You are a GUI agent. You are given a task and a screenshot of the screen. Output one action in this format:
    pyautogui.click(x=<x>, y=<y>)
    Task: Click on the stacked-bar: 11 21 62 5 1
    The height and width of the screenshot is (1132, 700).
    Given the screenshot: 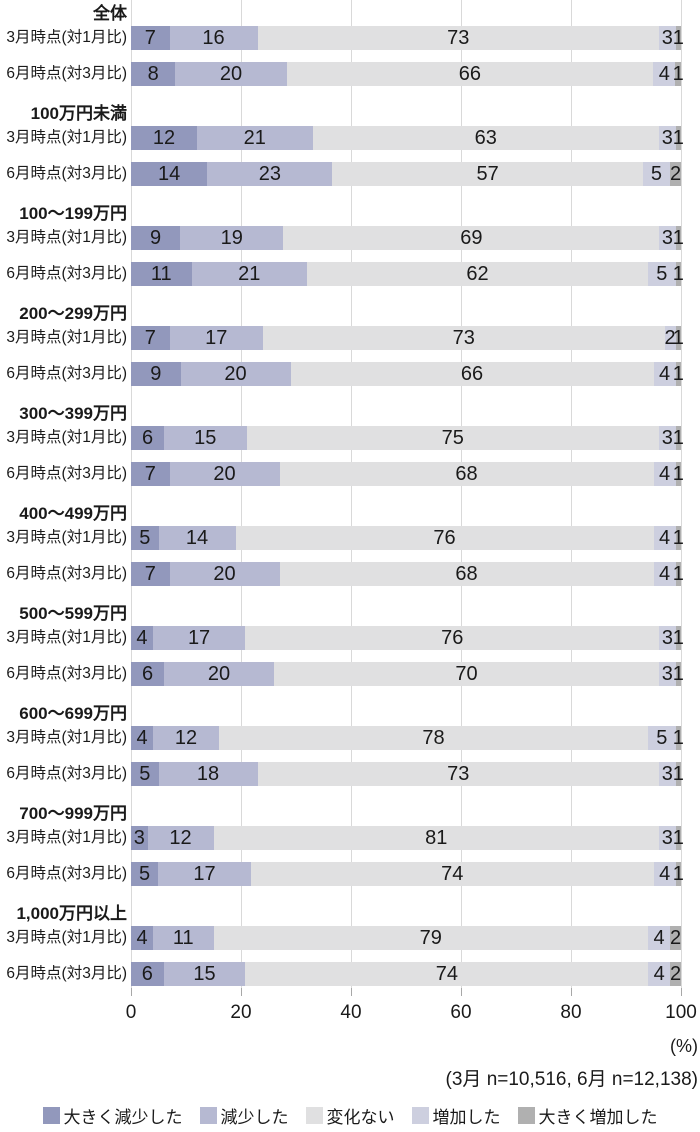 What is the action you would take?
    pyautogui.click(x=407, y=274)
    